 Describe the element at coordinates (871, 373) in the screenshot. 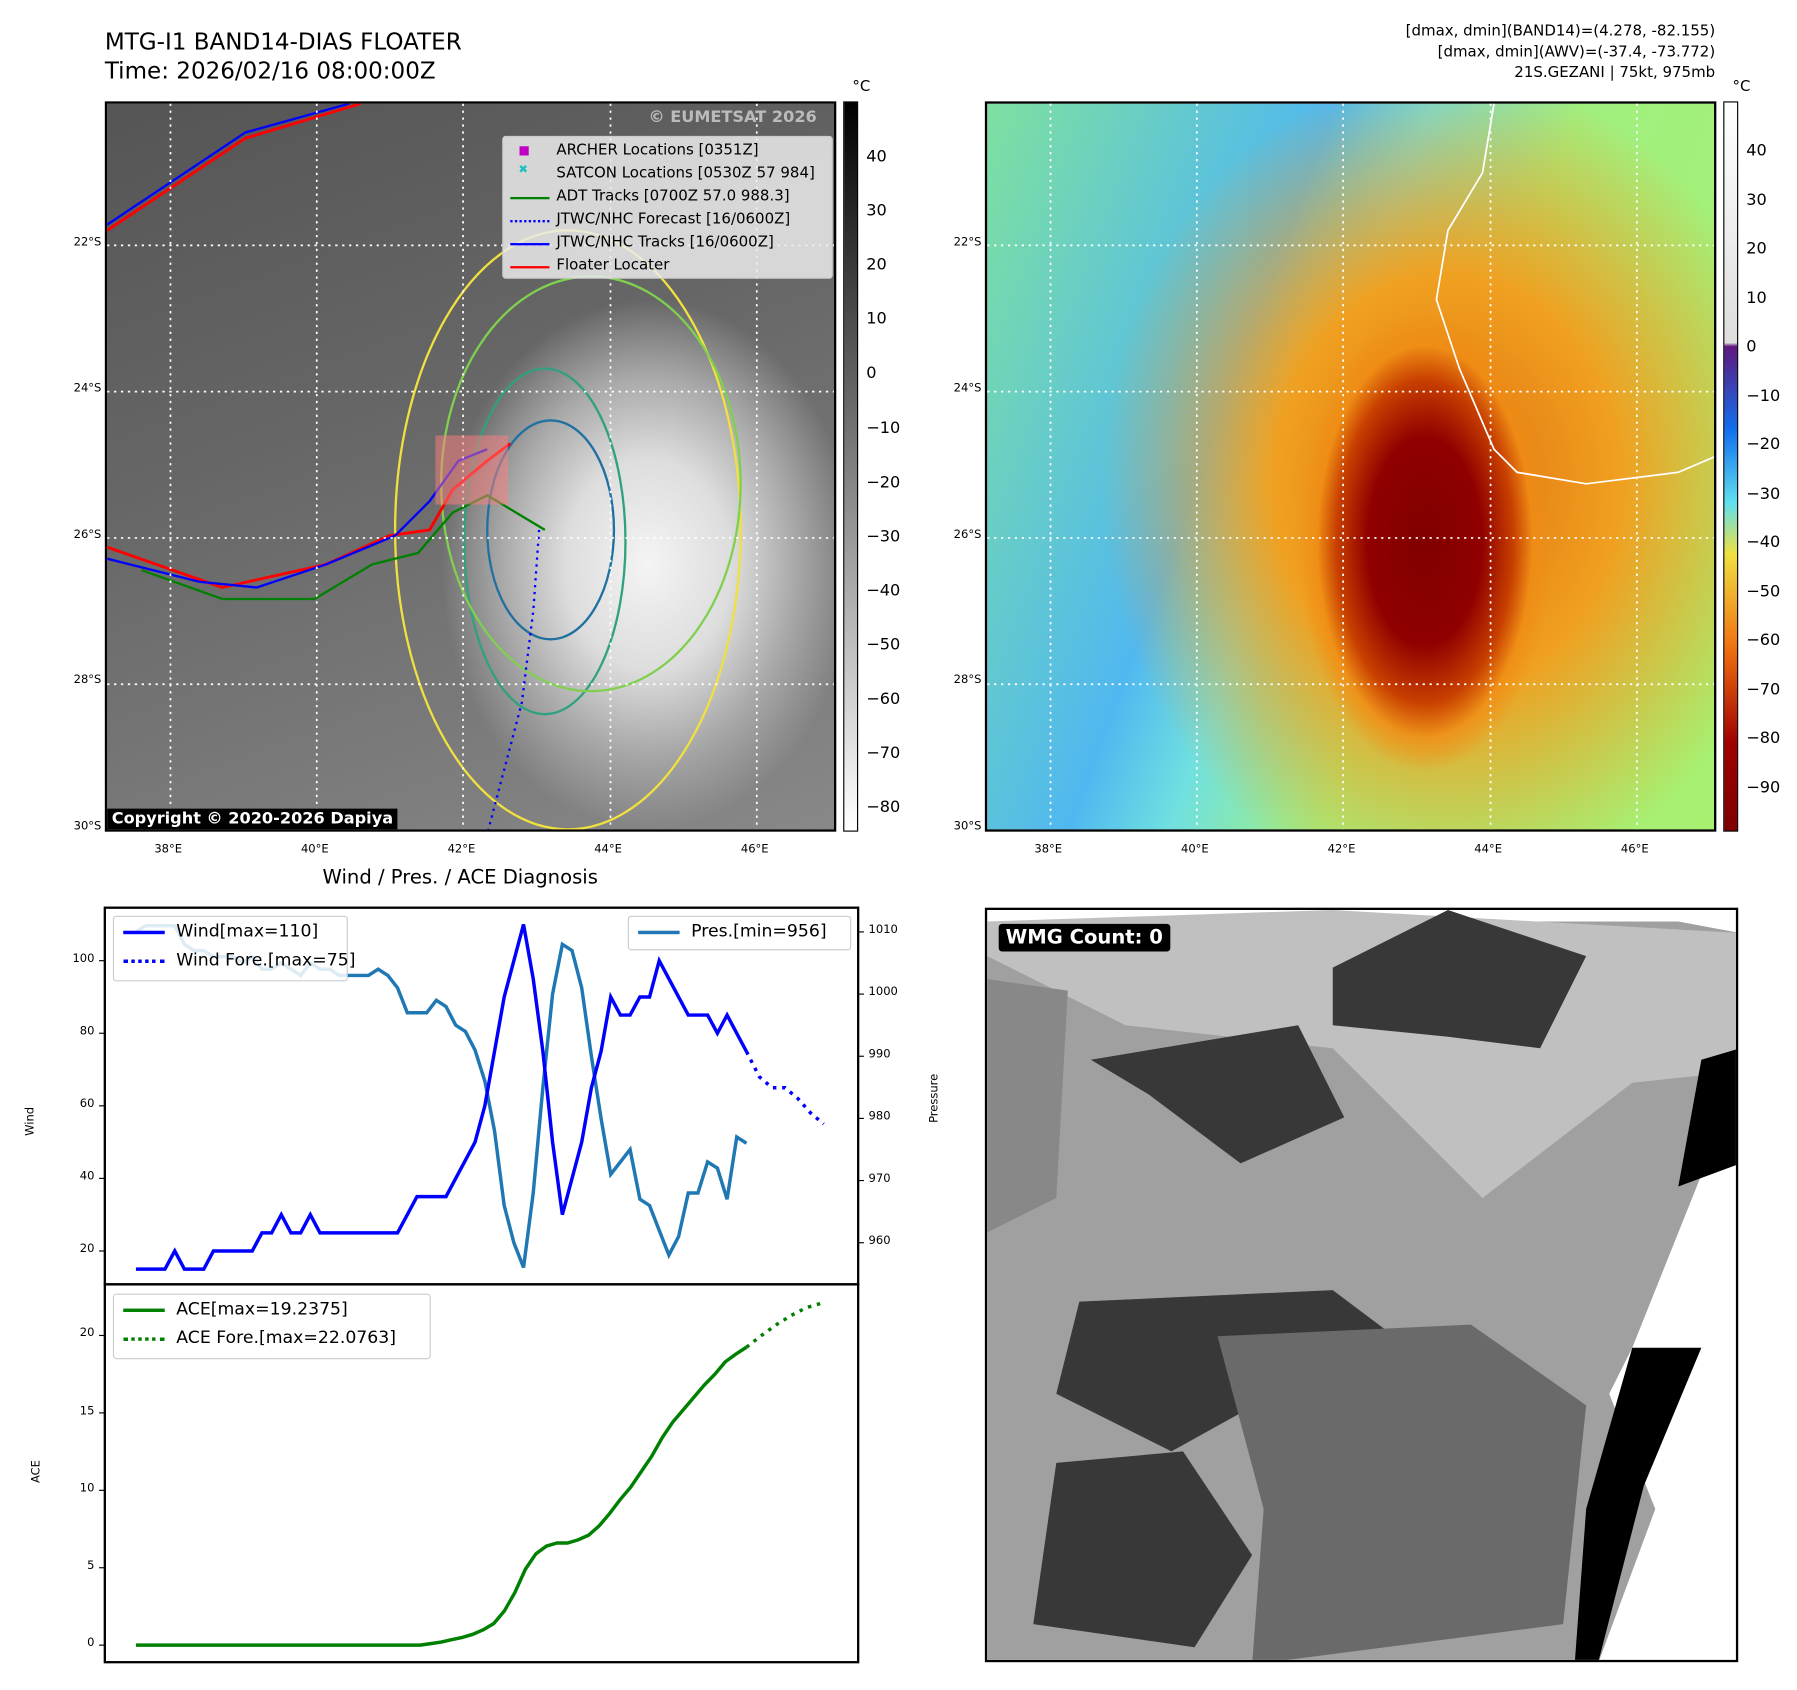

I see `left-colorbar-tick: 0` at that location.